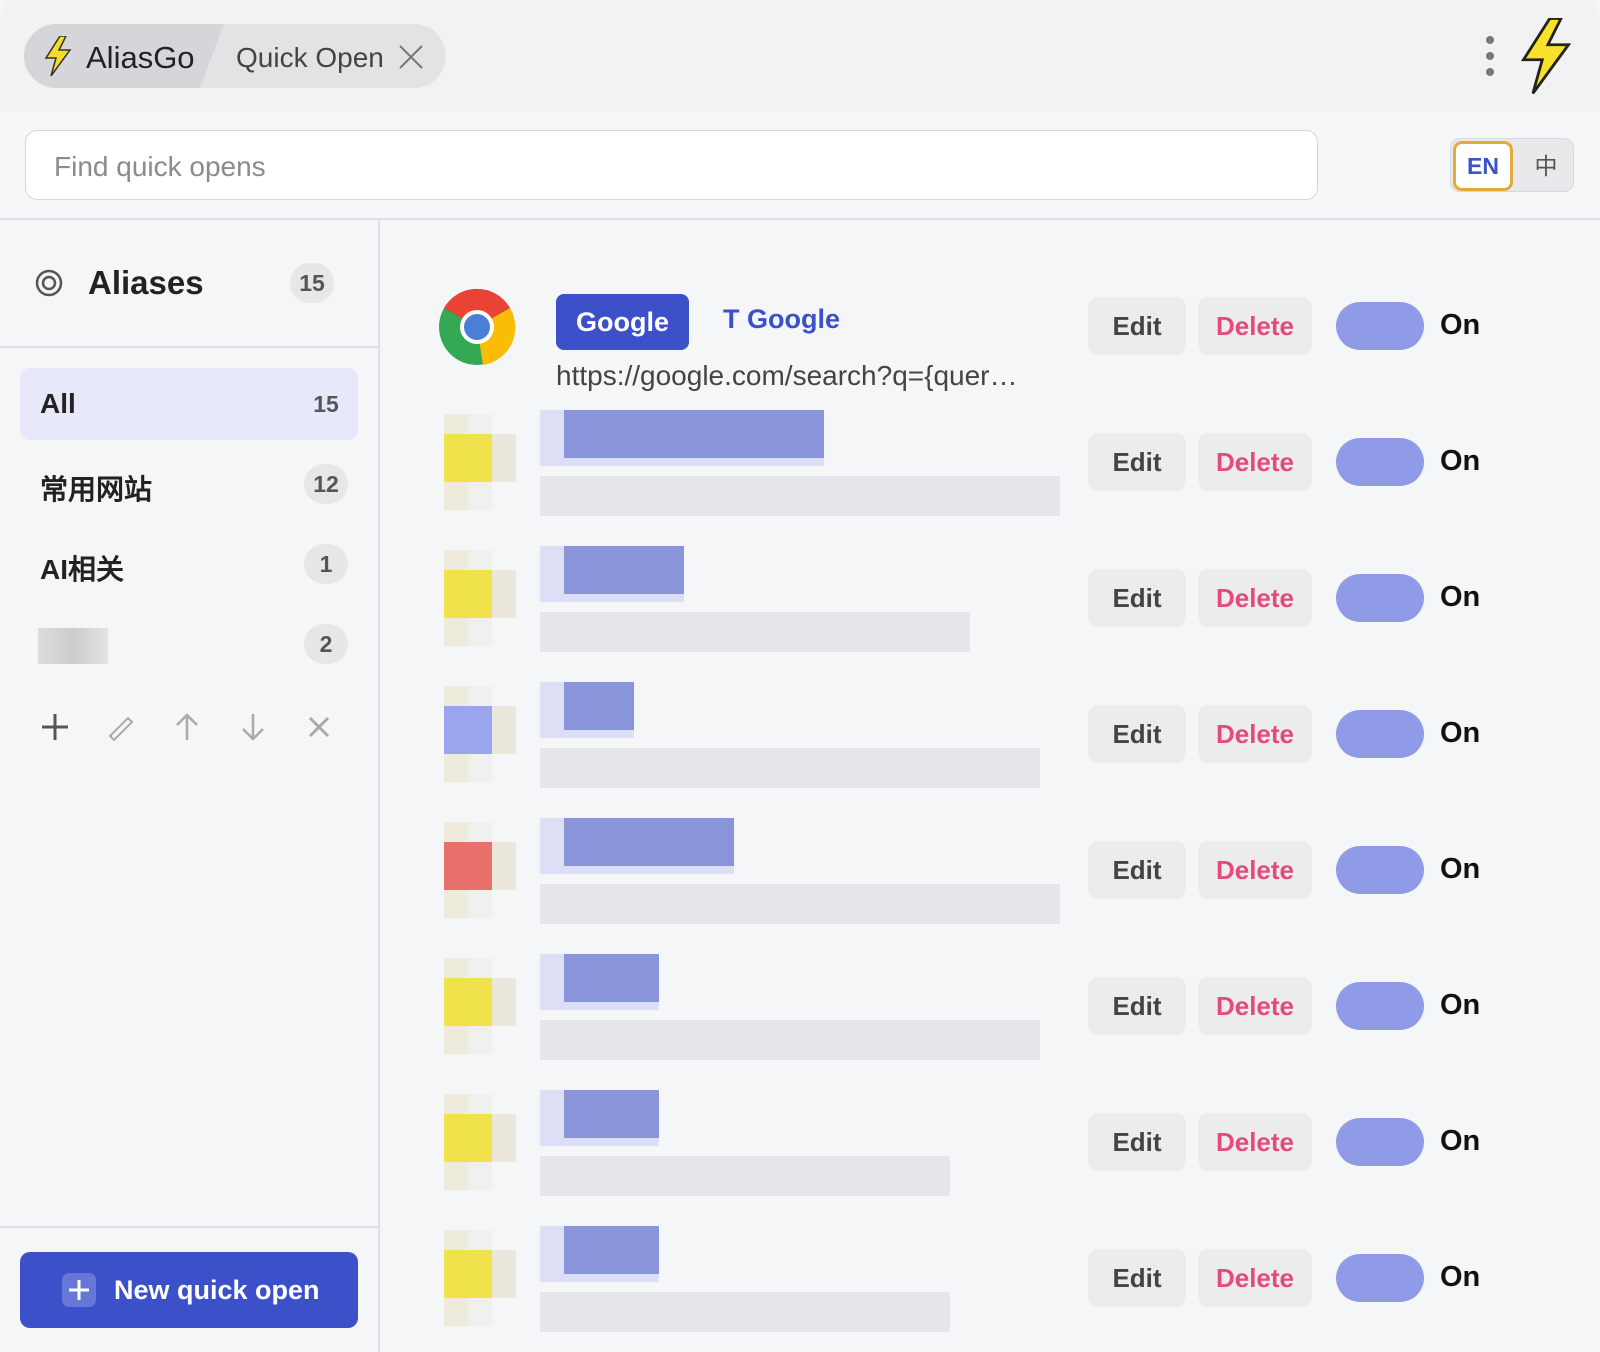 Image resolution: width=1600 pixels, height=1352 pixels. I want to click on lang-en: EN, so click(1483, 166).